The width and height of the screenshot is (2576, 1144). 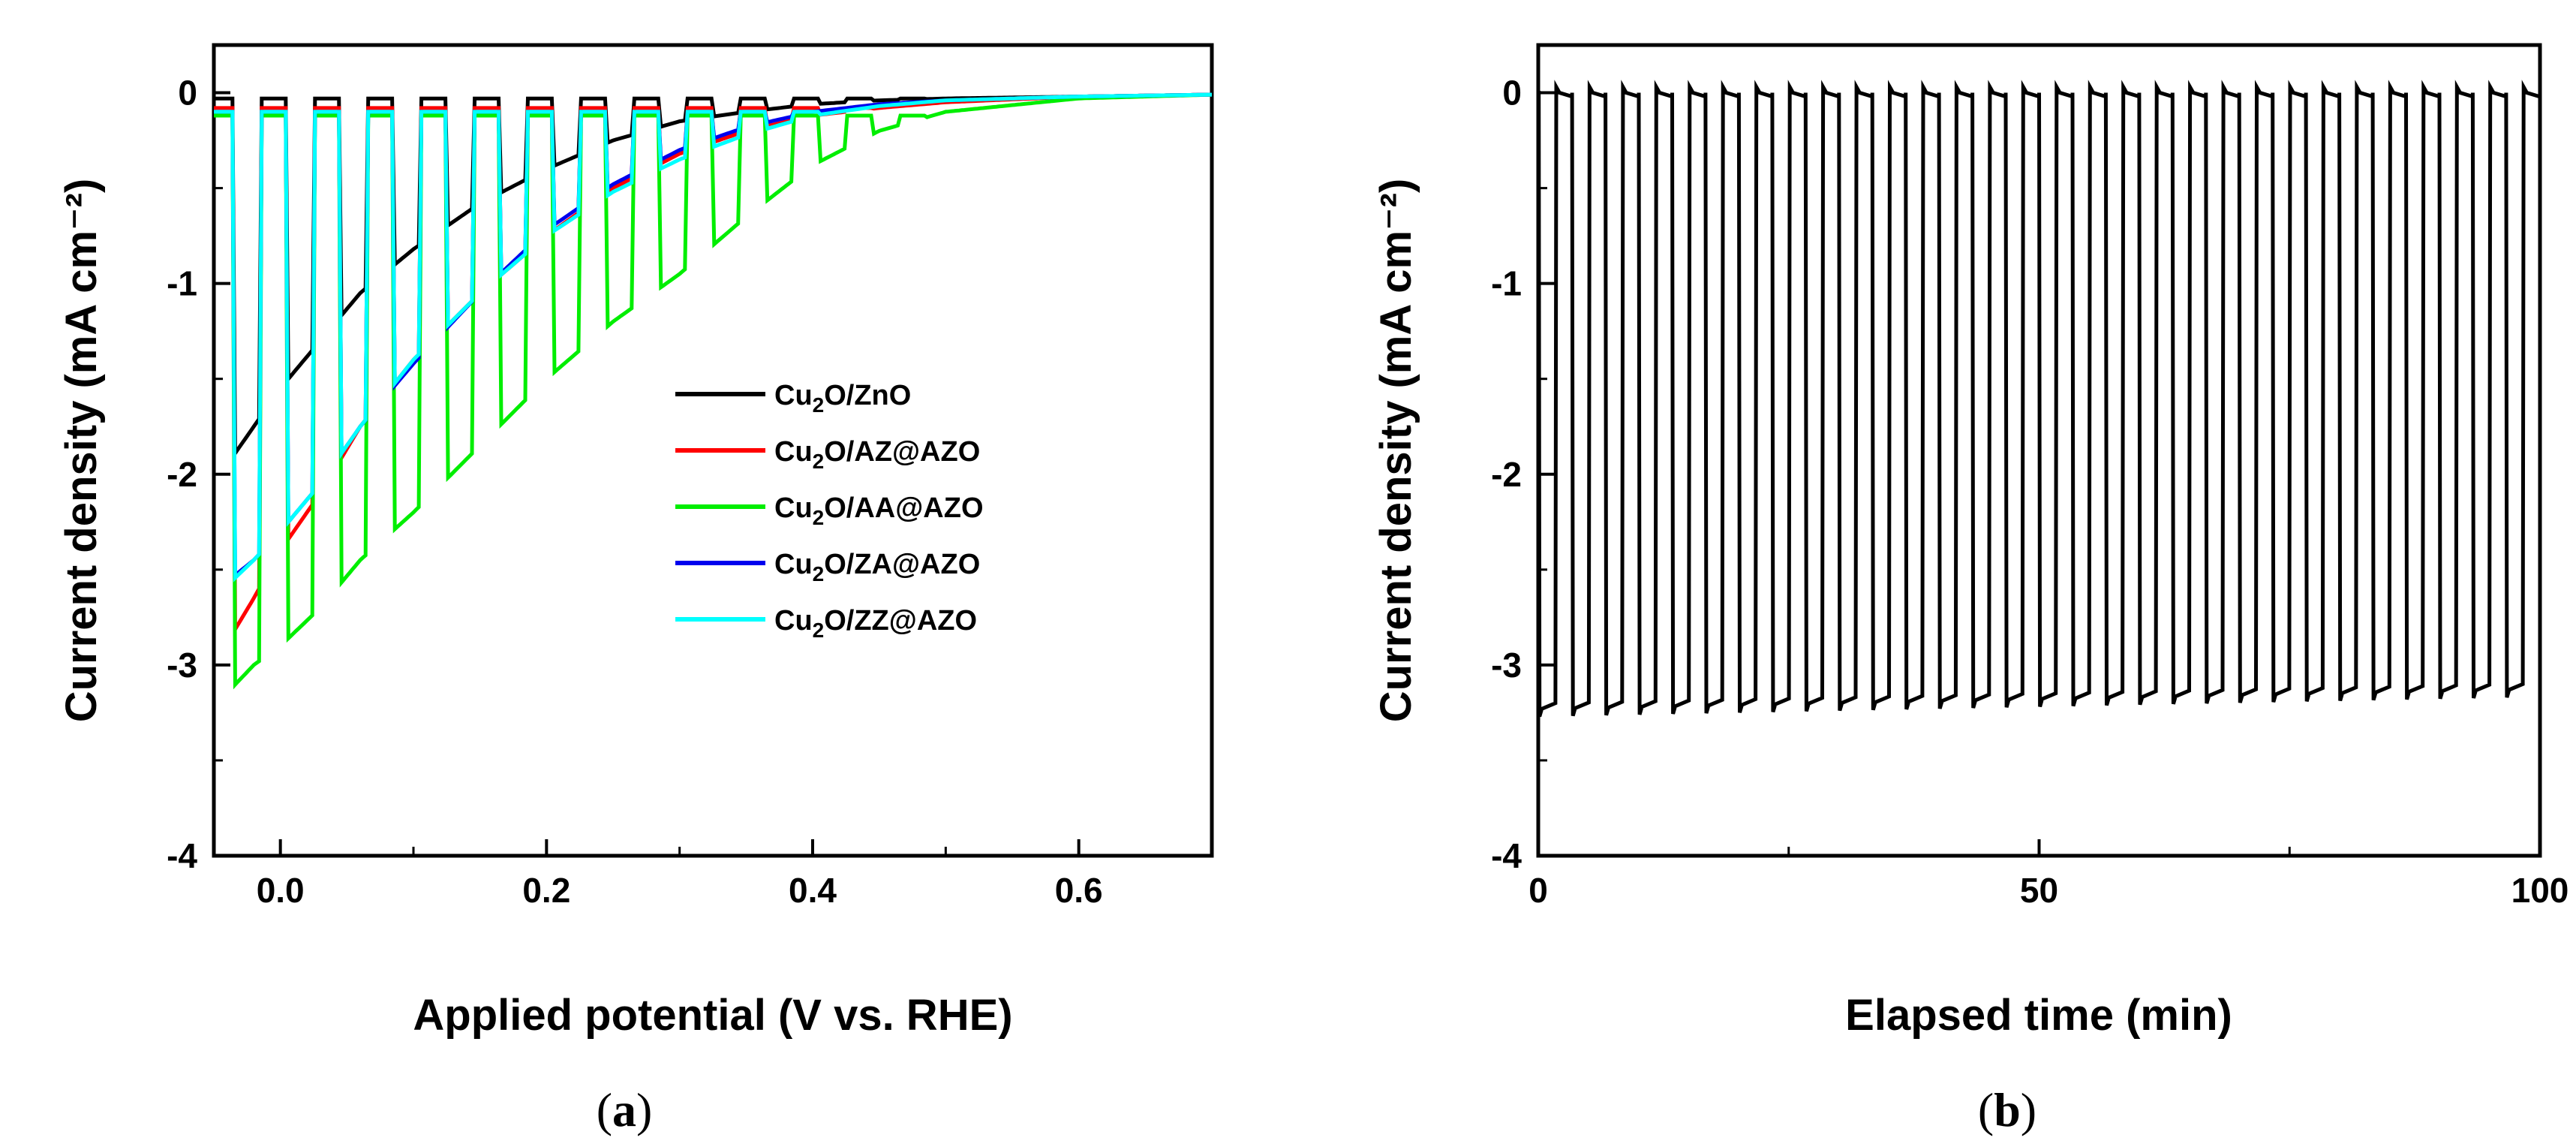 What do you see at coordinates (1506, 474) in the screenshot?
I see `panel-b-y-tick-label: -2` at bounding box center [1506, 474].